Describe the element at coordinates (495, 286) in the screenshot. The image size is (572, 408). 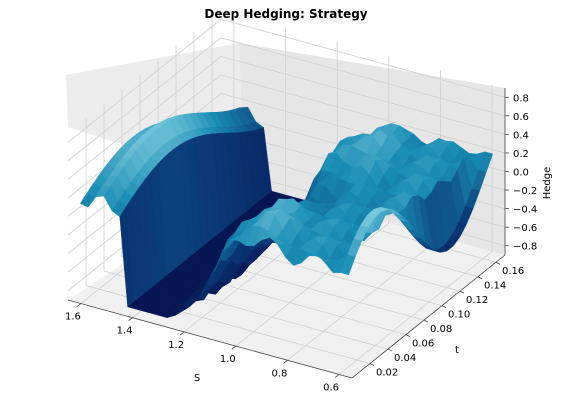
I see `y-tick-label: 0.14` at that location.